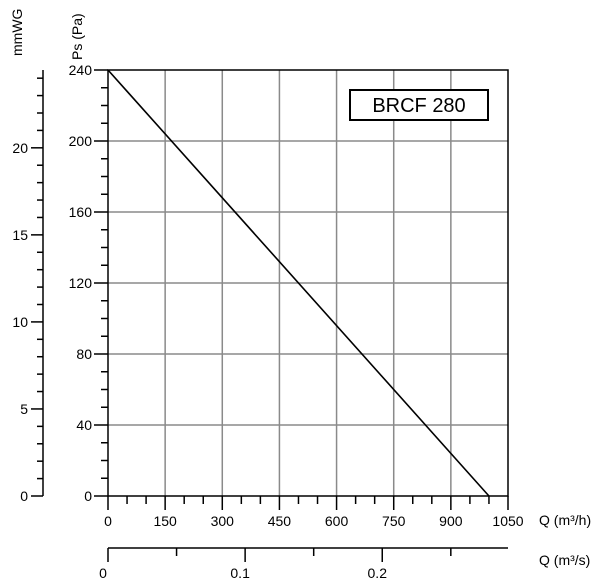 This screenshot has width=599, height=586. Describe the element at coordinates (507, 521) in the screenshot. I see `x-tick-label: 1050` at that location.